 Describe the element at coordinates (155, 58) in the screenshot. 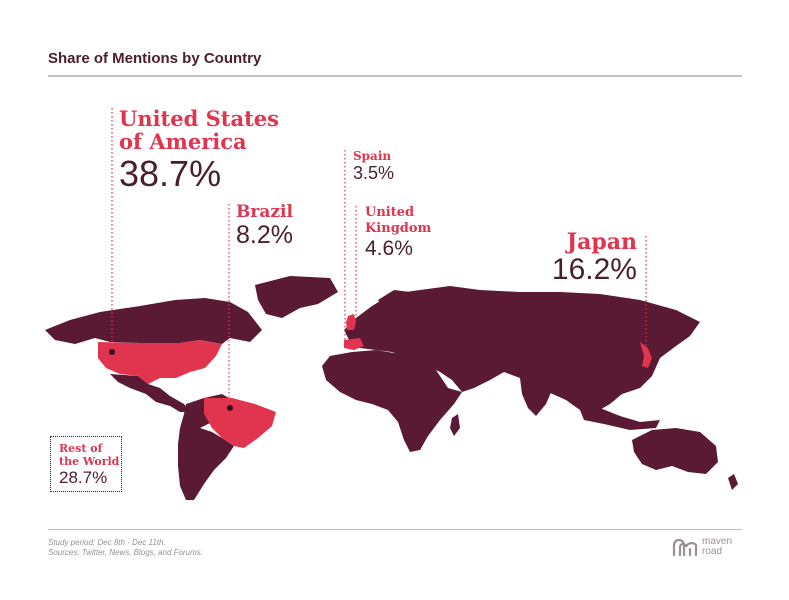

I see `chart-title: Share of Mentions by Country` at that location.